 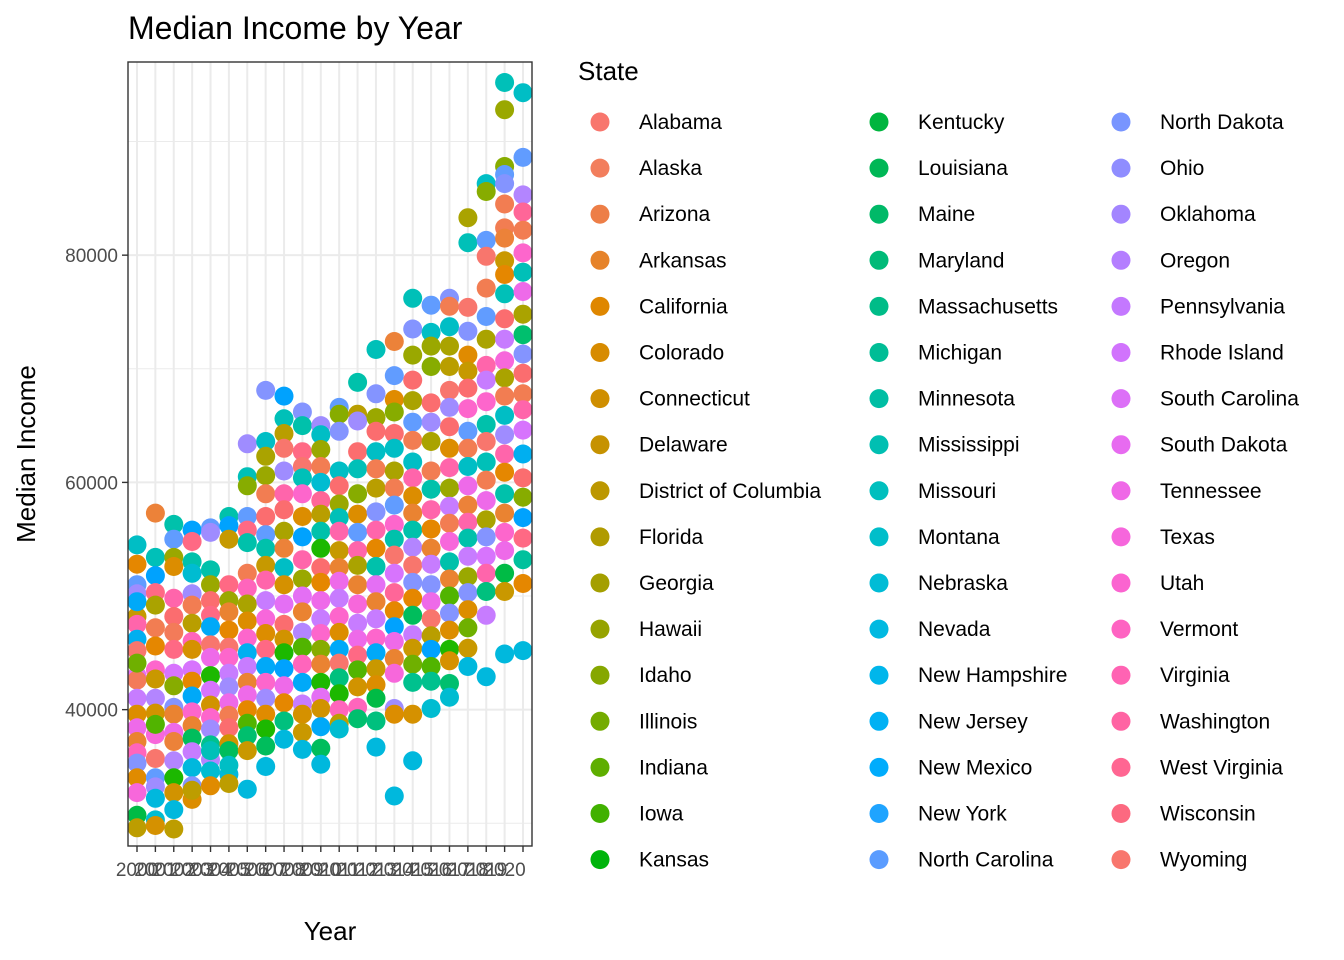 What do you see at coordinates (1215, 721) in the screenshot?
I see `legend-label: Washington` at bounding box center [1215, 721].